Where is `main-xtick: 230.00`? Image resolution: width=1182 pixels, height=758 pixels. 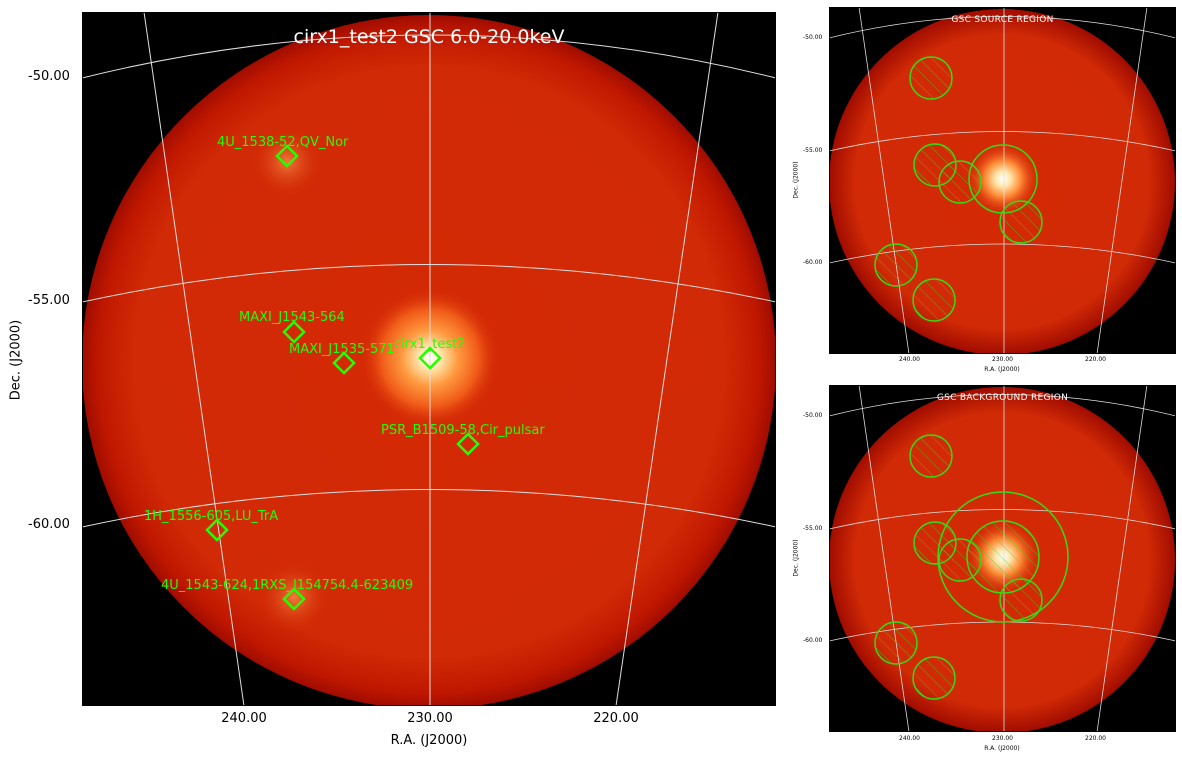 main-xtick: 230.00 is located at coordinates (430, 718).